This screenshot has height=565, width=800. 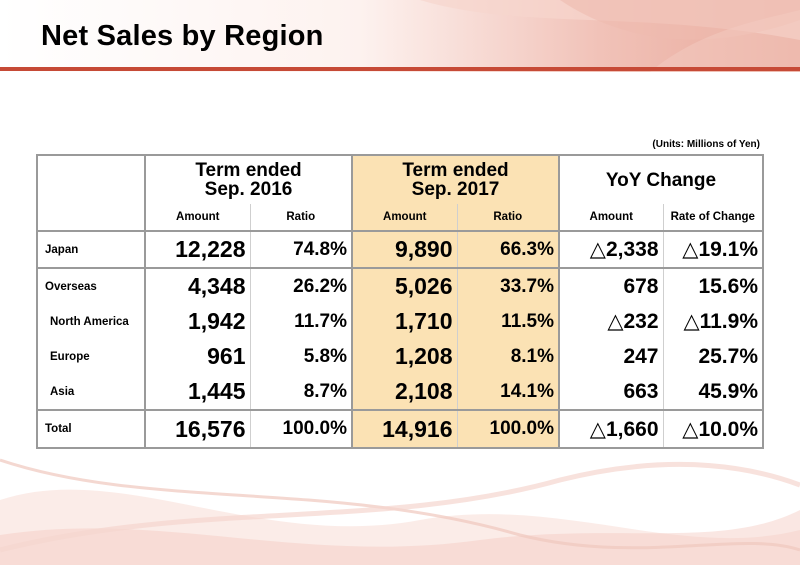 What do you see at coordinates (197, 321) in the screenshot?
I see `amount-2016: 1,942` at bounding box center [197, 321].